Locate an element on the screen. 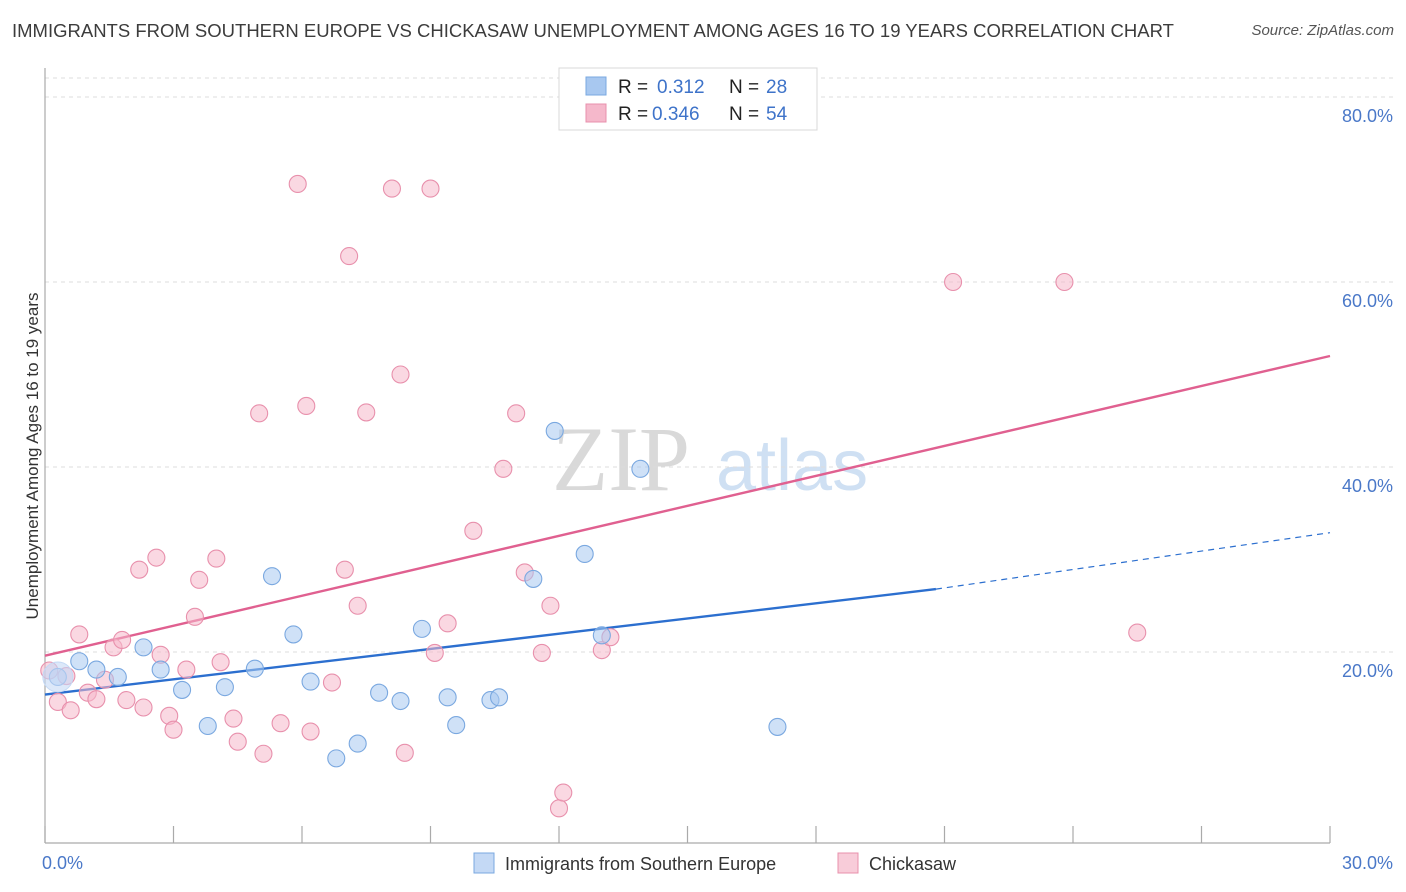 The image size is (1406, 892). legend-n-value-1: 28 is located at coordinates (776, 87).